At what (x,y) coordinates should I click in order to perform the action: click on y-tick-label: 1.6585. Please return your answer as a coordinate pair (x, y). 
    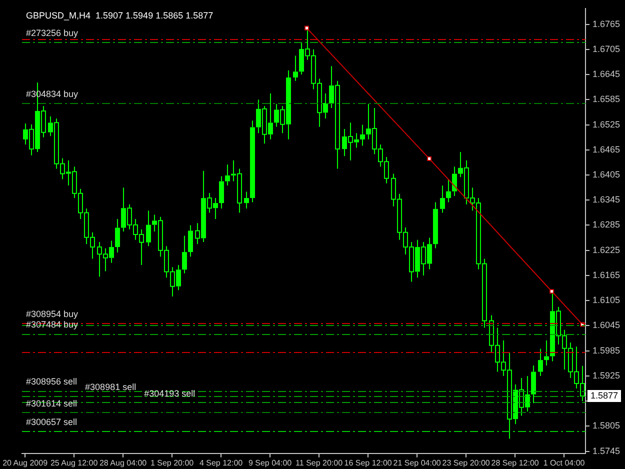
    Looking at the image, I should click on (606, 99).